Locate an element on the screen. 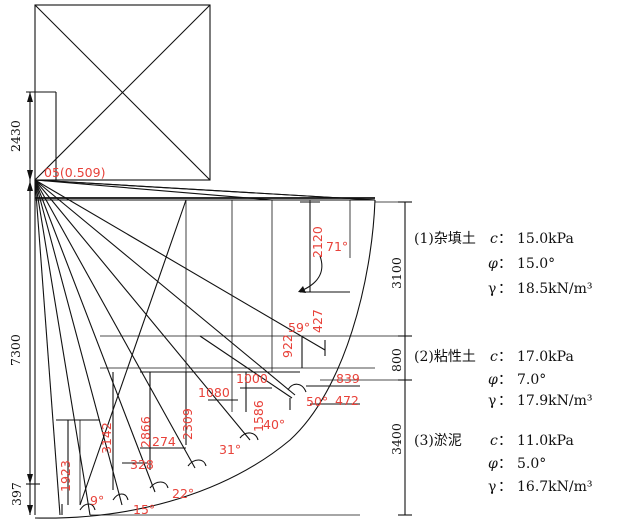 Image resolution: width=638 pixels, height=520 pixels. right-dimension-line is located at coordinates (405, 358).